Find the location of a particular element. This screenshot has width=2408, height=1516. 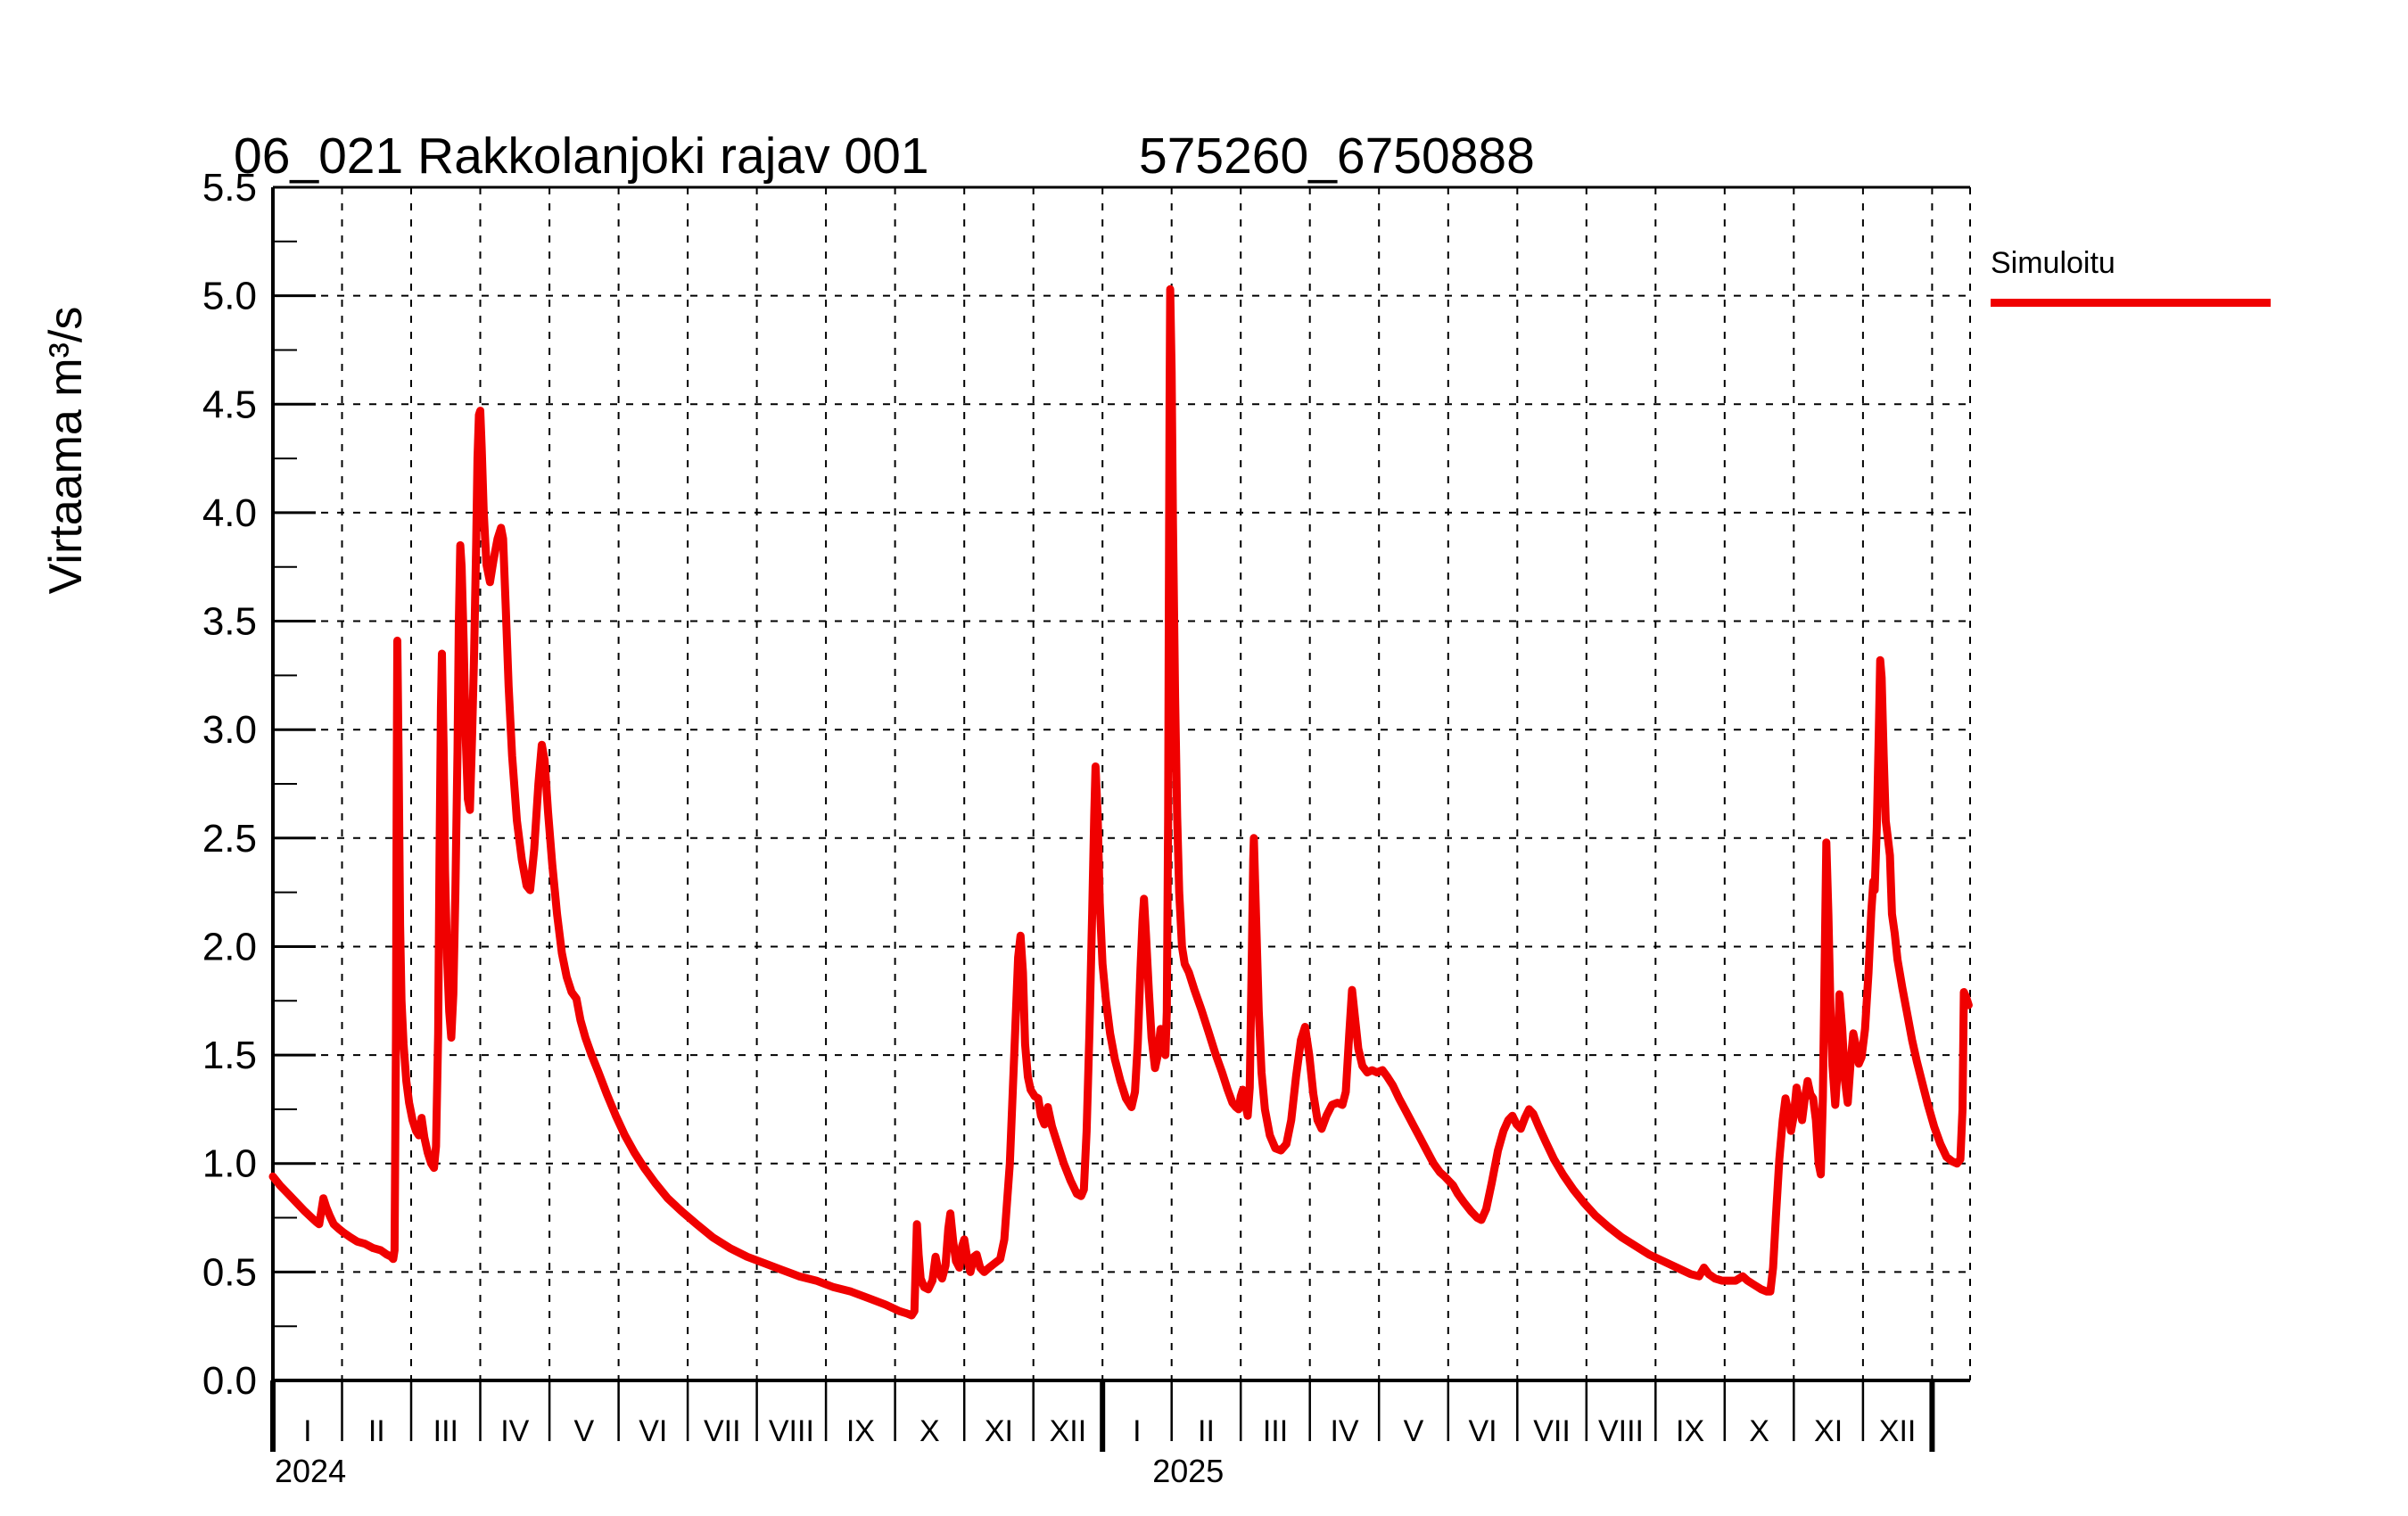

y-tick-label: 3.0 is located at coordinates (229, 730).